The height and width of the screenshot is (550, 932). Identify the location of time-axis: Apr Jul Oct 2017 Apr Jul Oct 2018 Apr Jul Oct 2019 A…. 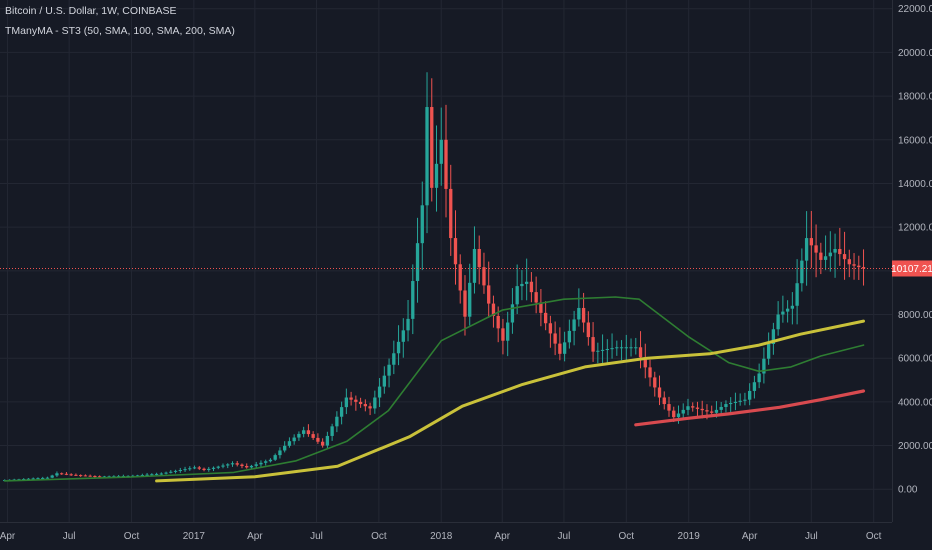
(441, 536).